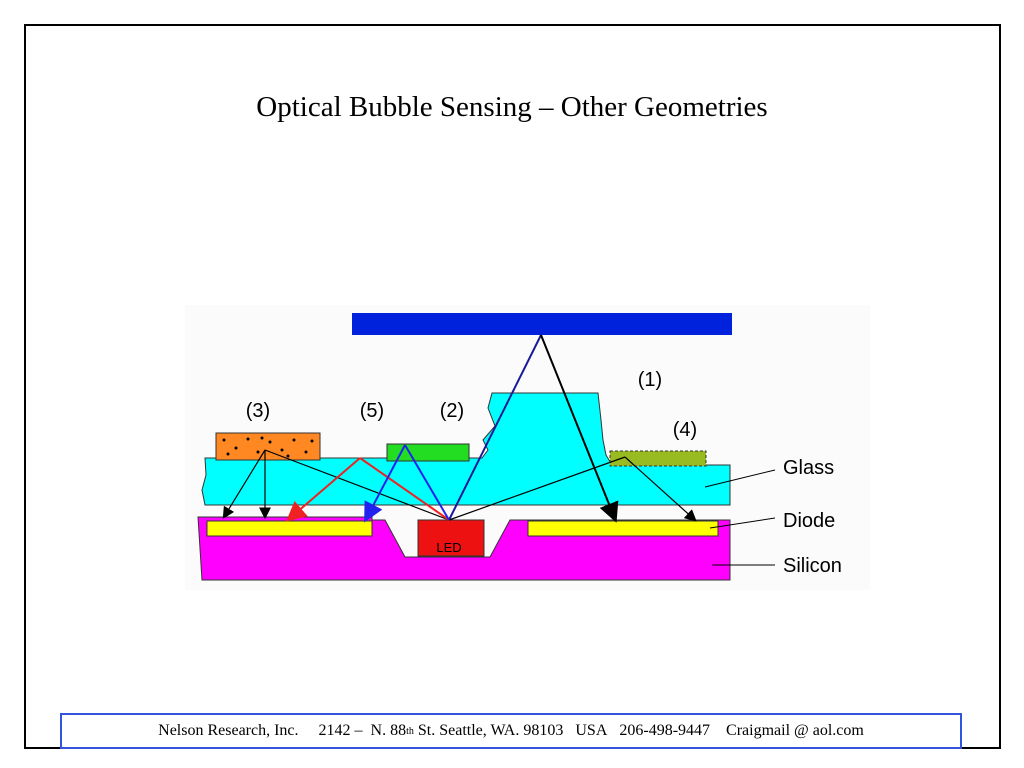 The height and width of the screenshot is (768, 1024). I want to click on label: (1), so click(650, 380).